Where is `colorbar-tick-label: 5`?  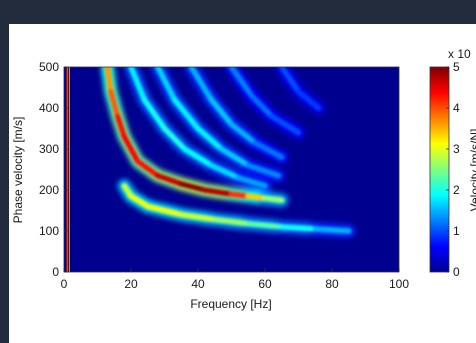 colorbar-tick-label: 5 is located at coordinates (456, 67).